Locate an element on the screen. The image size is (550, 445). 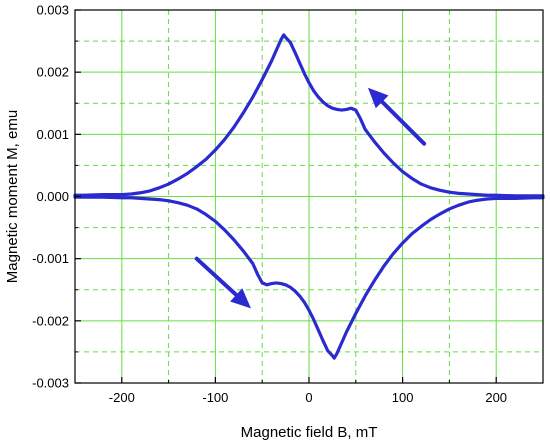
x-axis-title: Magnetic field B, mT is located at coordinates (309, 432).